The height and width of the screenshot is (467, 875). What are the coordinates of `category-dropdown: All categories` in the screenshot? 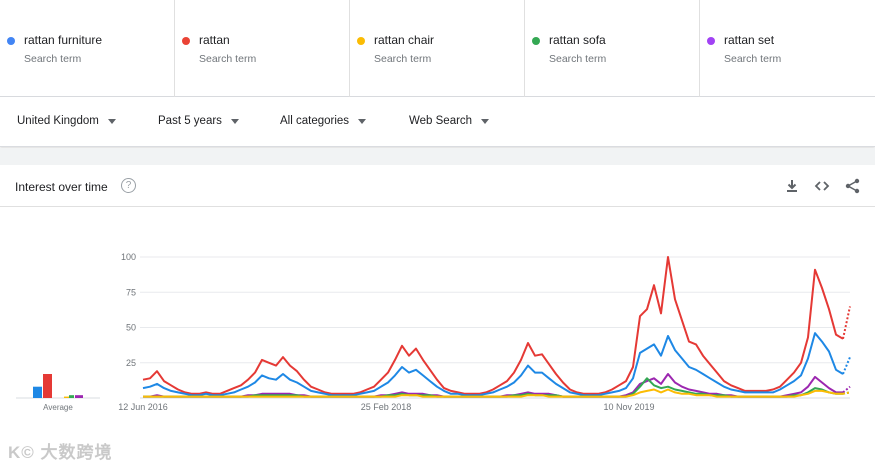 It's located at (323, 121).